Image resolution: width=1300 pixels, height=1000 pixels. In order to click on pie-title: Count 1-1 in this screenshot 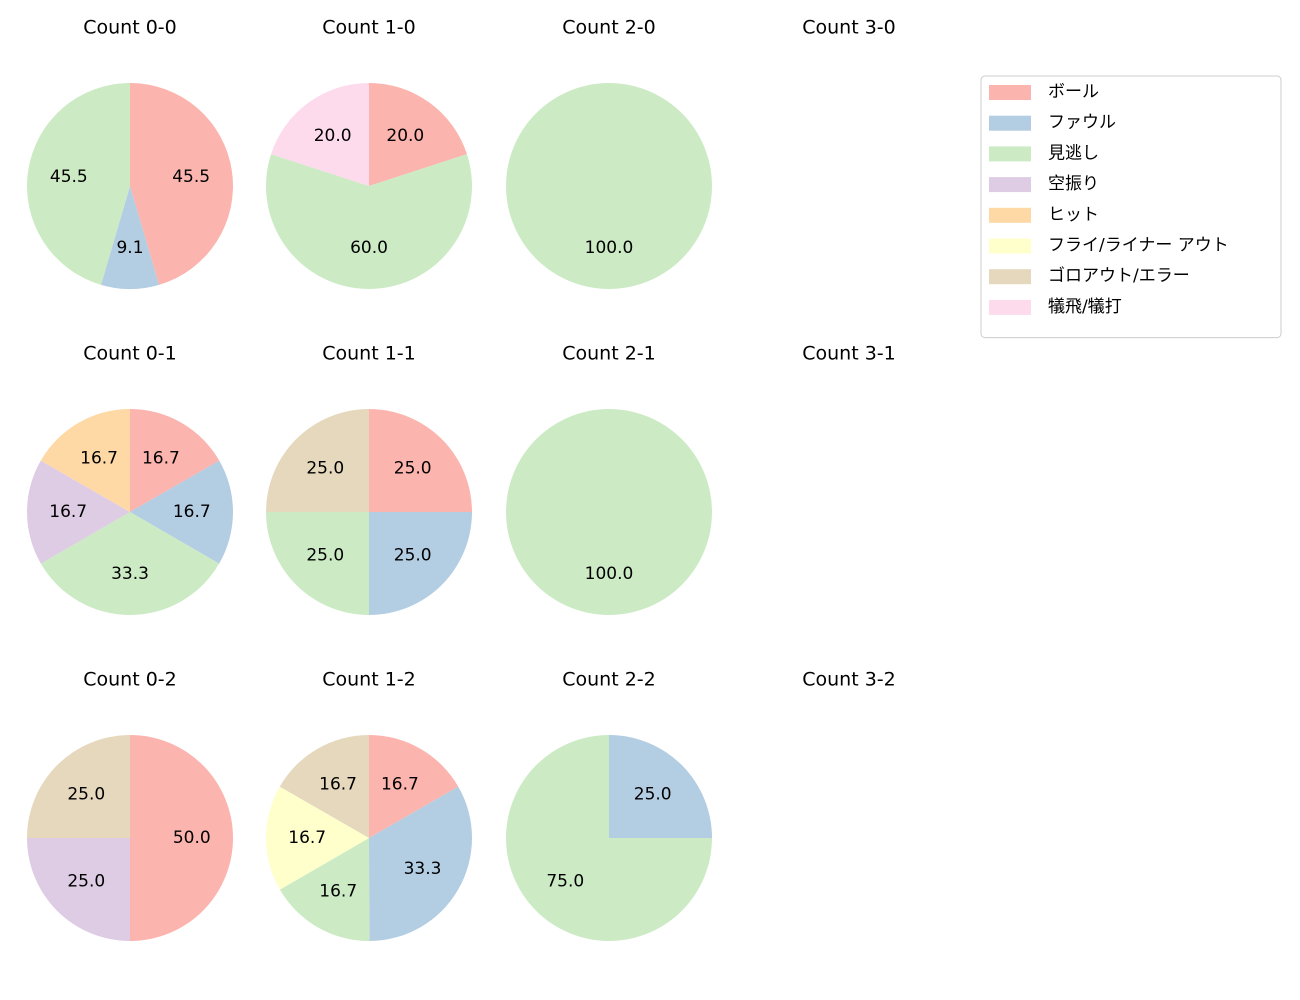, I will do `click(369, 354)`.